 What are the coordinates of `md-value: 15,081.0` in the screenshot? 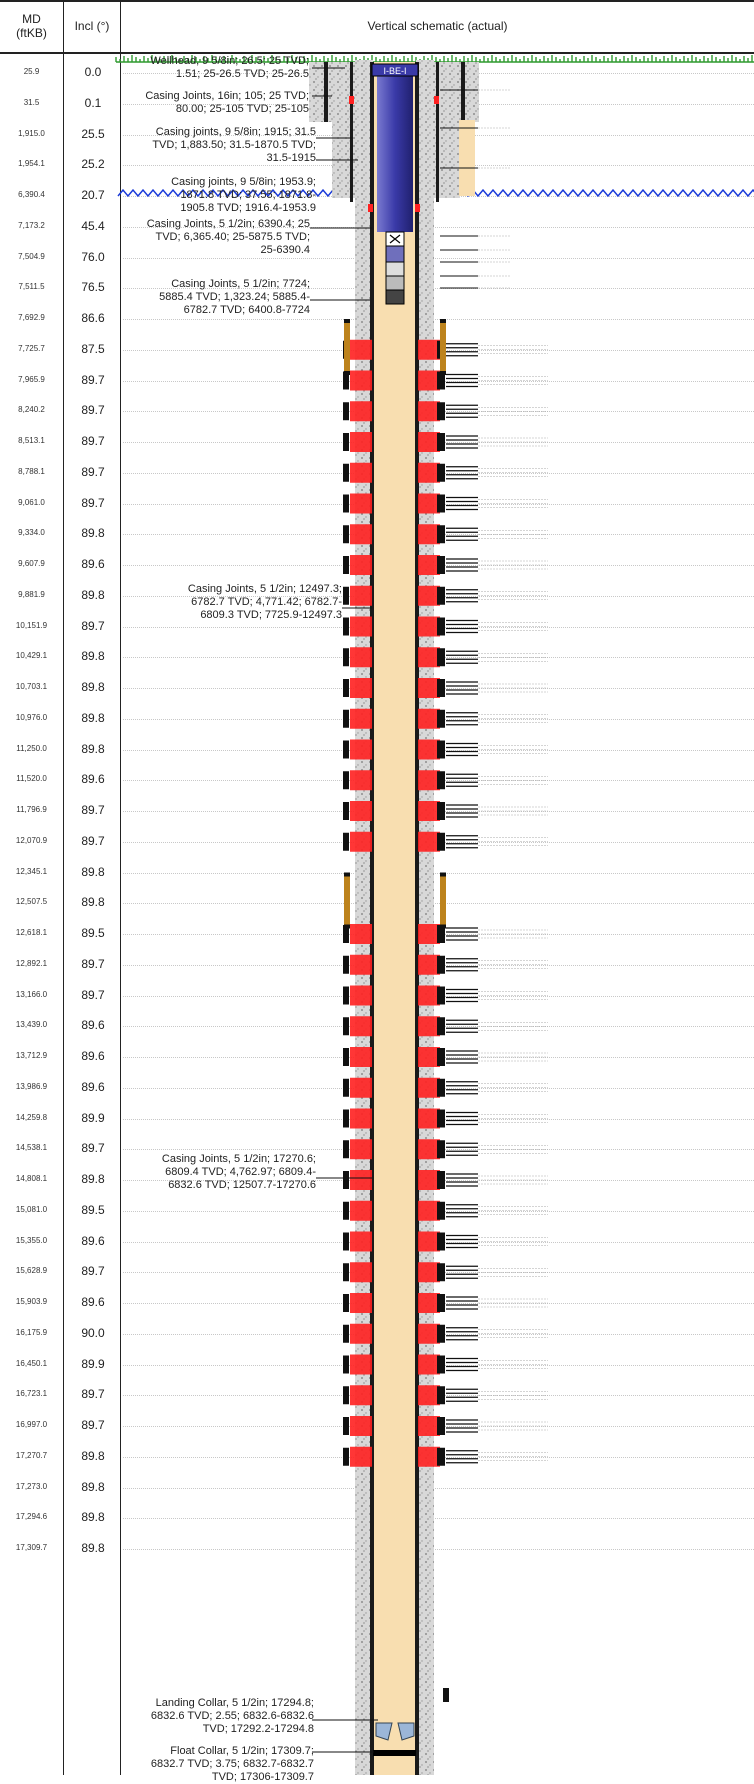 It's located at (31, 1209).